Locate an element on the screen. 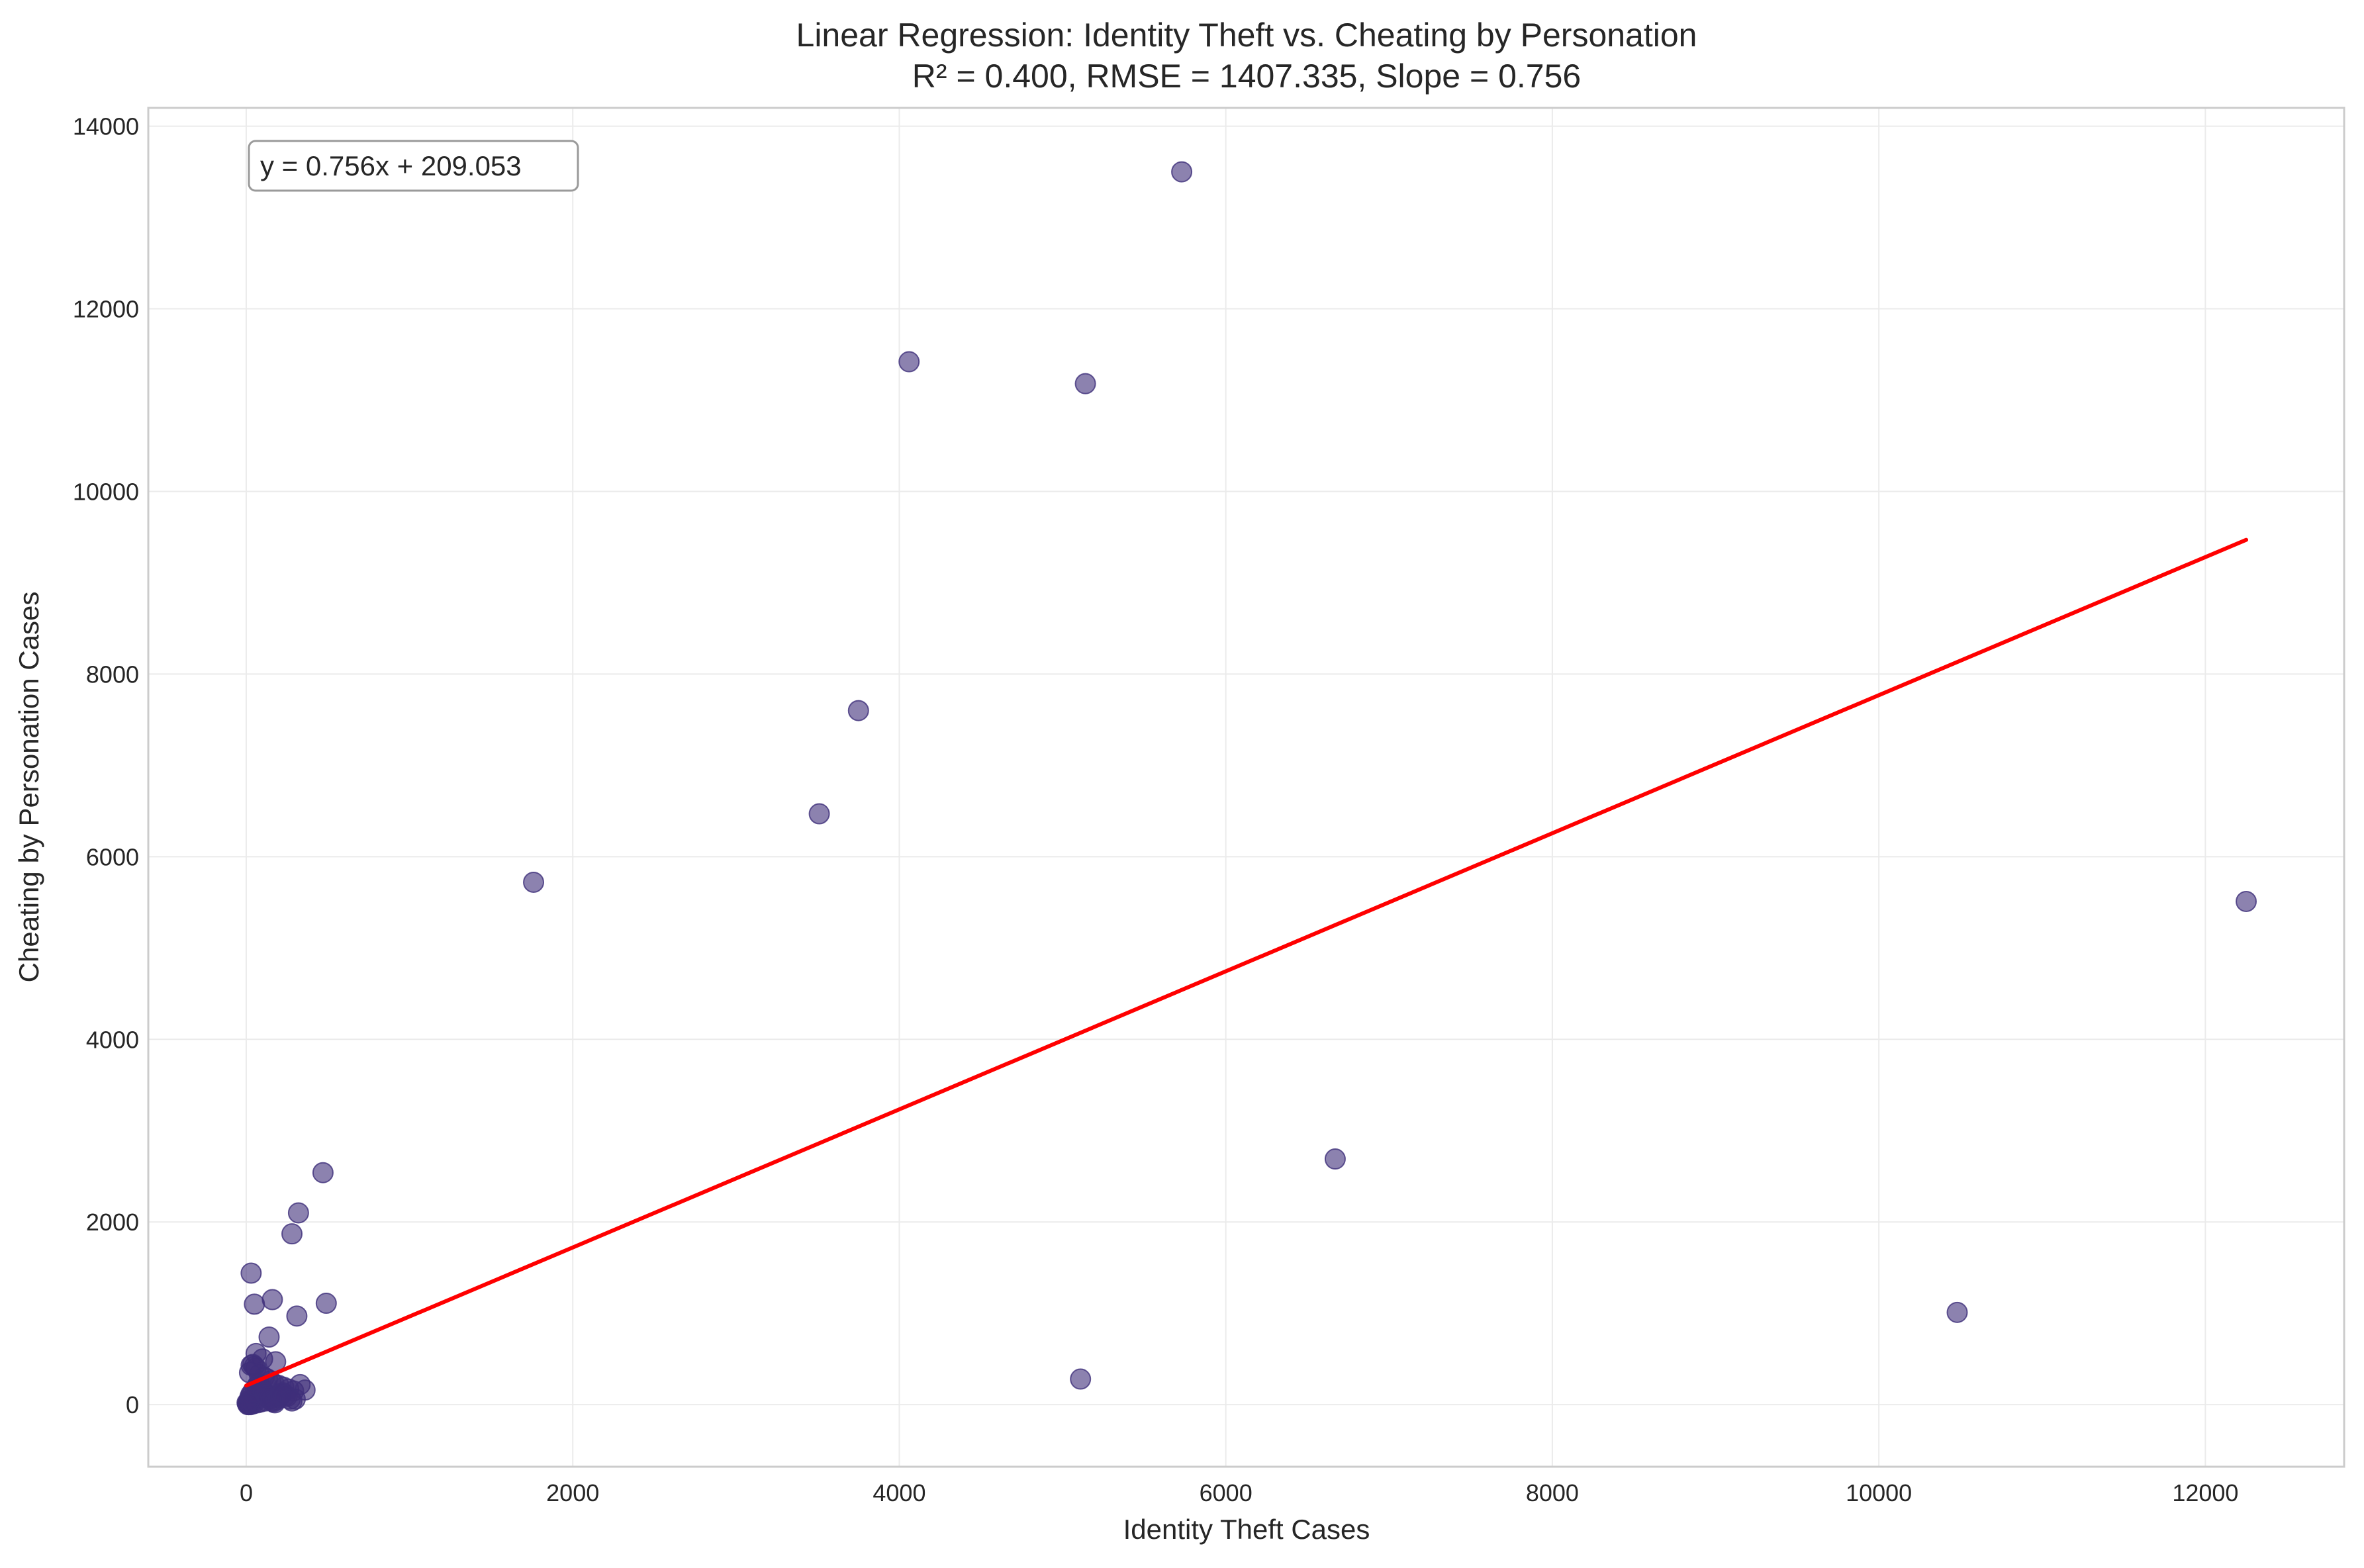  y-tick-label: 10000 is located at coordinates (106, 491).